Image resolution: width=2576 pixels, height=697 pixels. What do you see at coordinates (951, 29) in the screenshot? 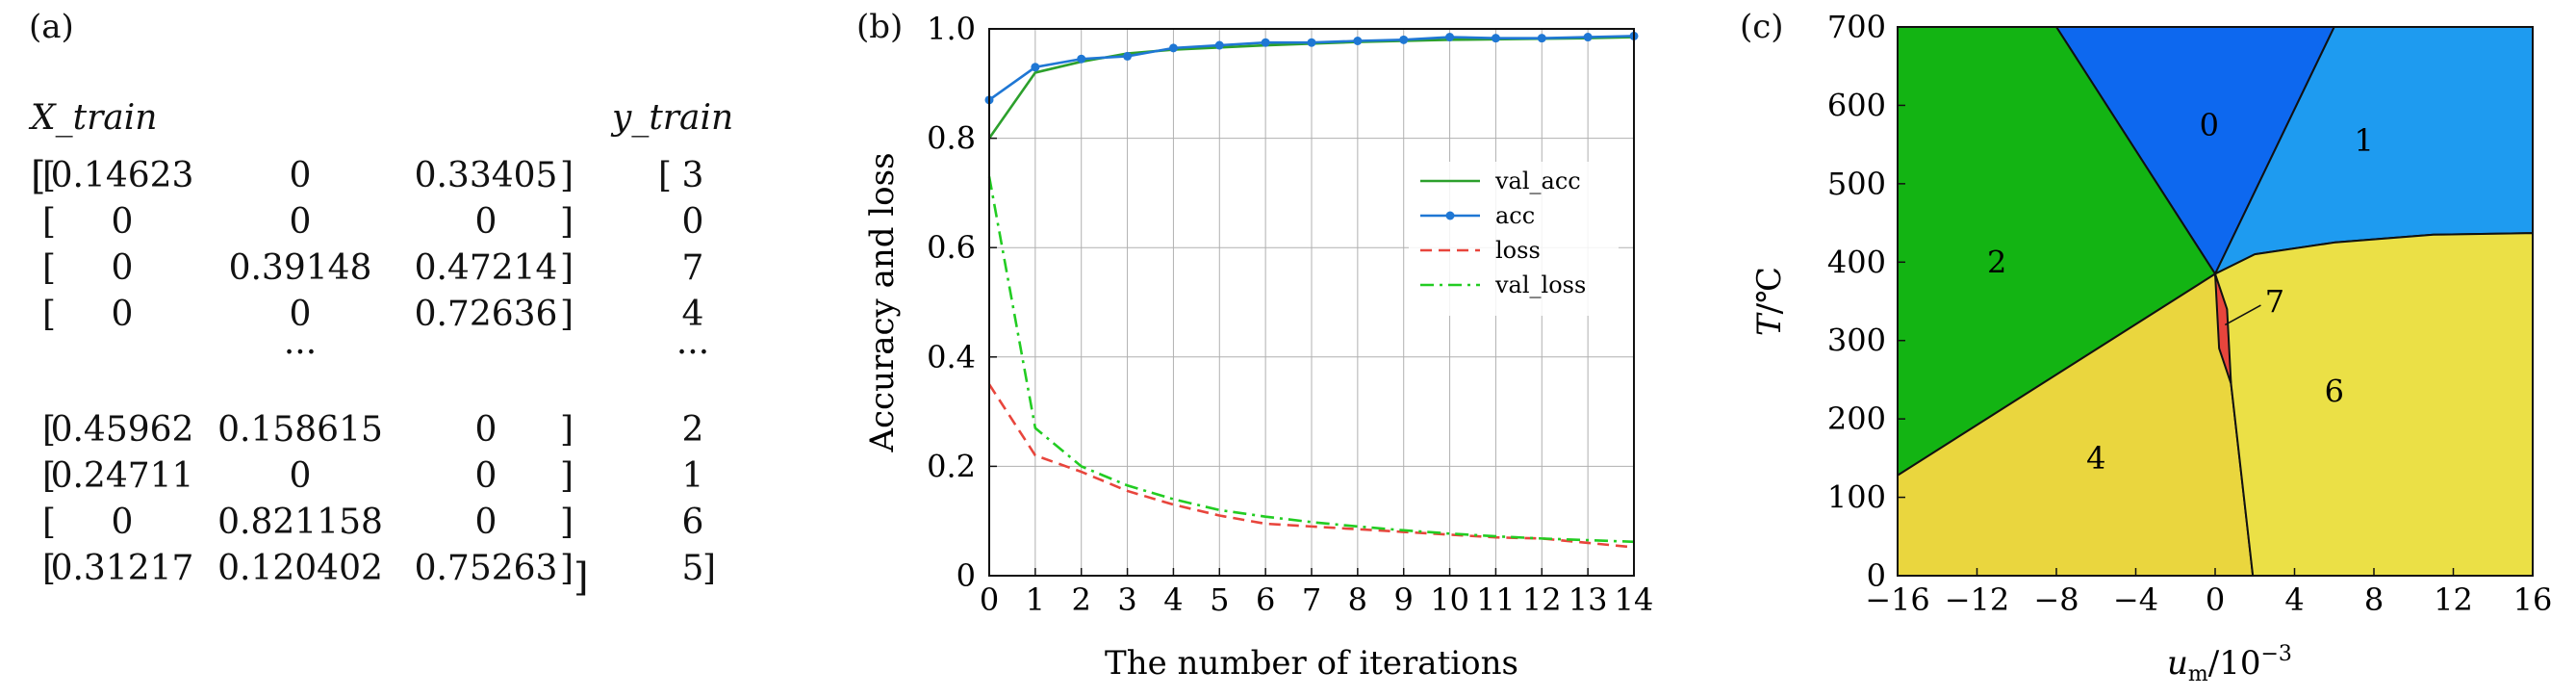
I see `y-tick-label: 1.0` at bounding box center [951, 29].